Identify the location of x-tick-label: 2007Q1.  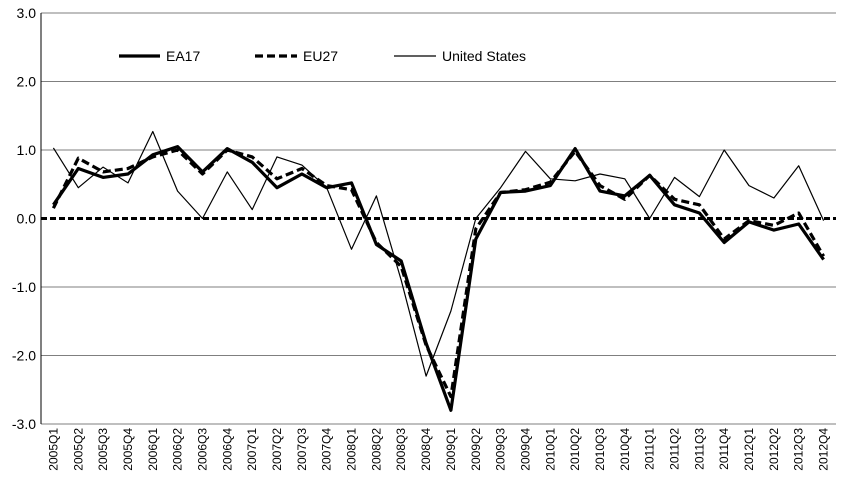
(252, 449).